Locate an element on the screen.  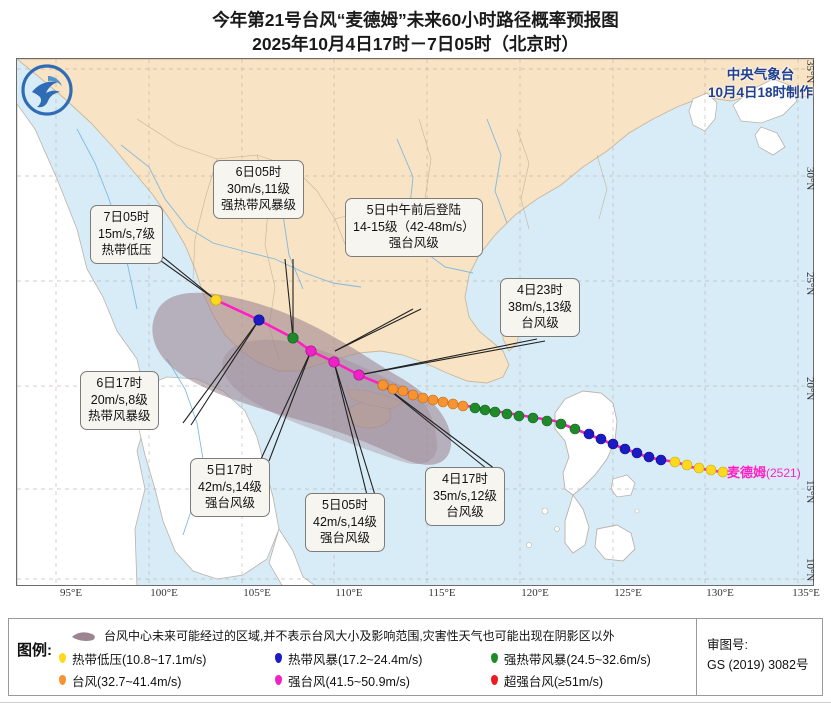
callout-intensity: 14-15级（42-48m/s） is located at coordinates (414, 226).